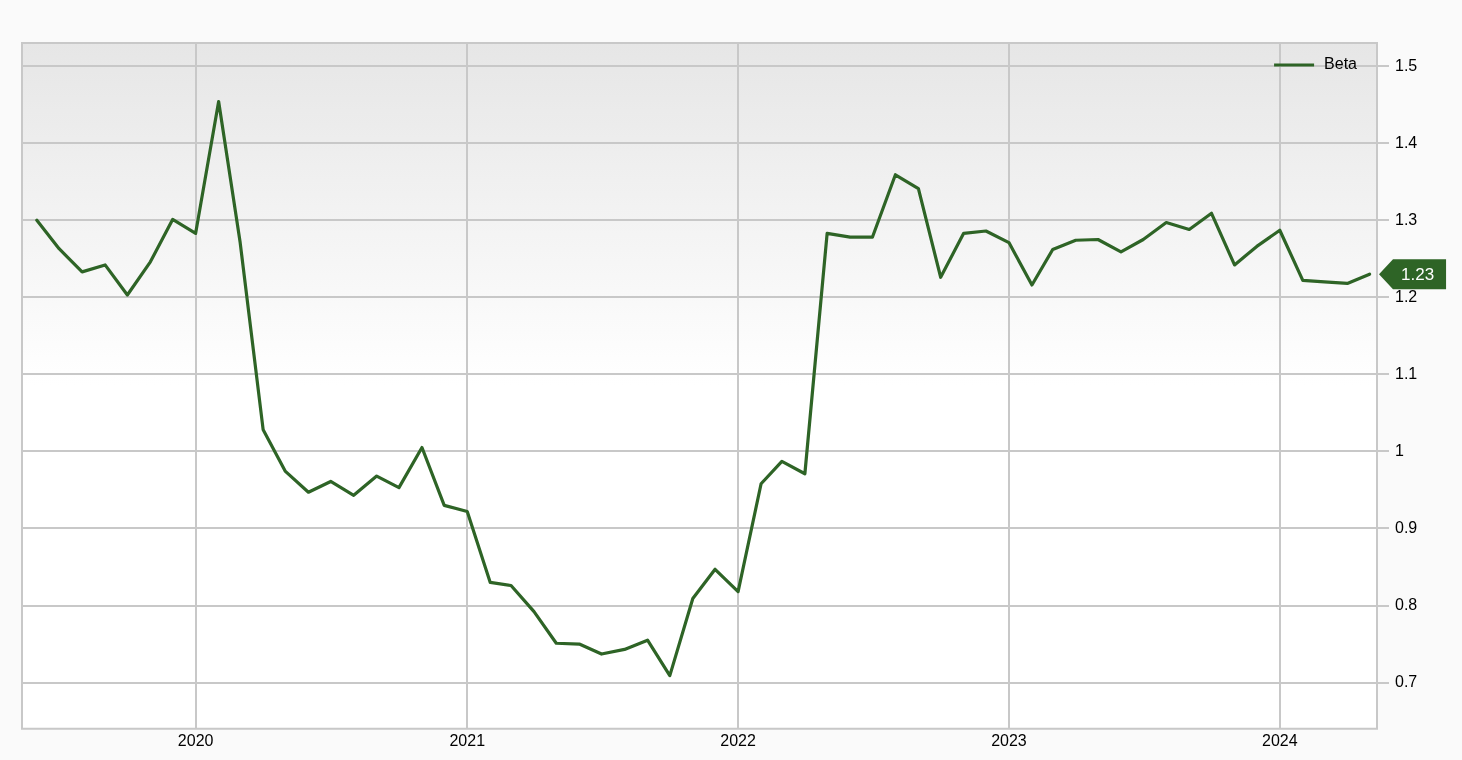  Describe the element at coordinates (1406, 373) in the screenshot. I see `y-tick-label: 1.1` at that location.